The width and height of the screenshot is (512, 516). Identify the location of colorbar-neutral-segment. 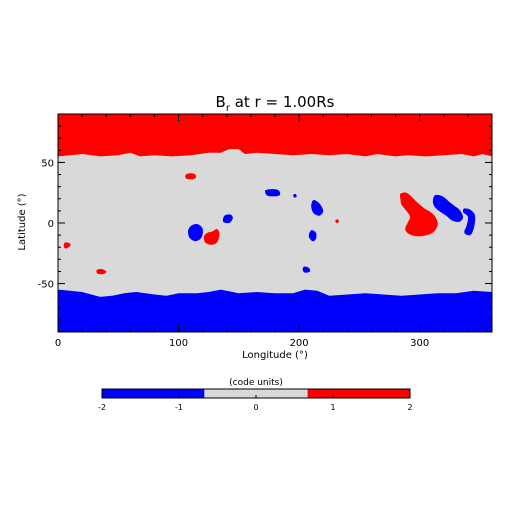
(256, 393).